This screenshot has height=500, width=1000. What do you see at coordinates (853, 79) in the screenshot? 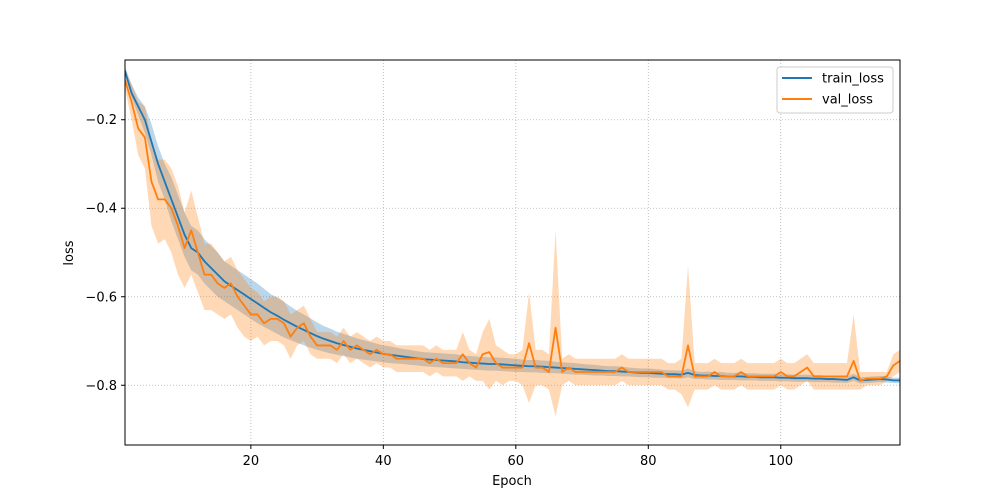
I see `legend-label-train-loss: train_loss` at bounding box center [853, 79].